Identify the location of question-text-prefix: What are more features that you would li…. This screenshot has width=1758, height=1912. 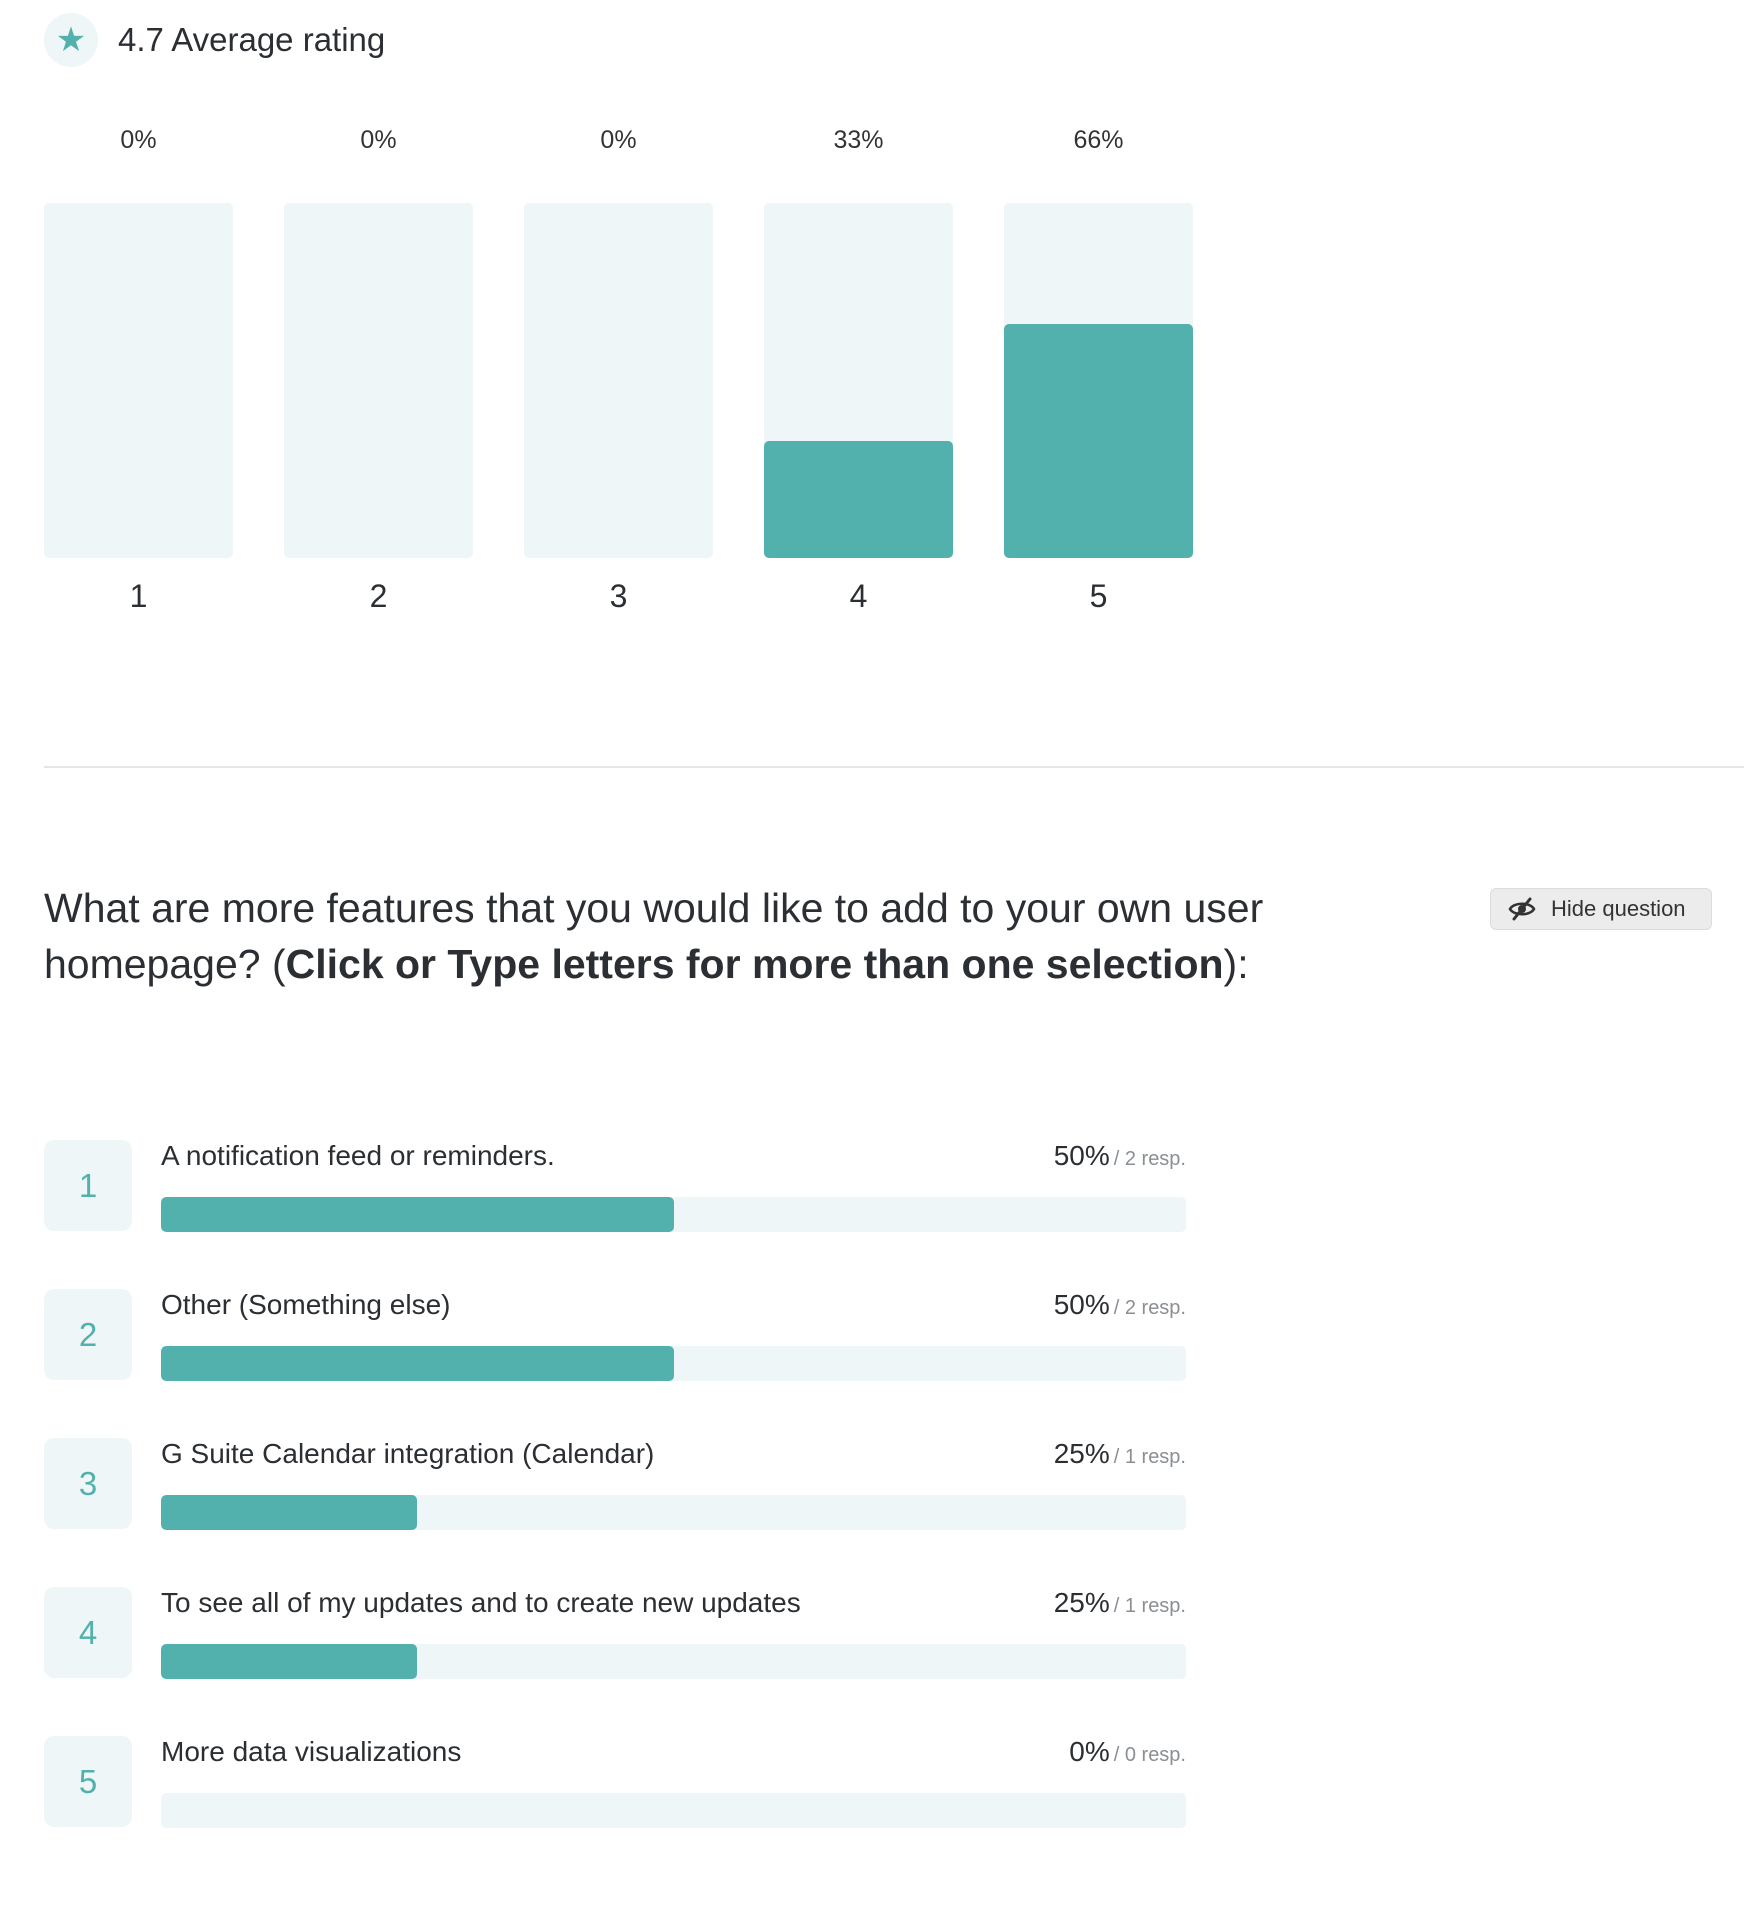
(654, 936).